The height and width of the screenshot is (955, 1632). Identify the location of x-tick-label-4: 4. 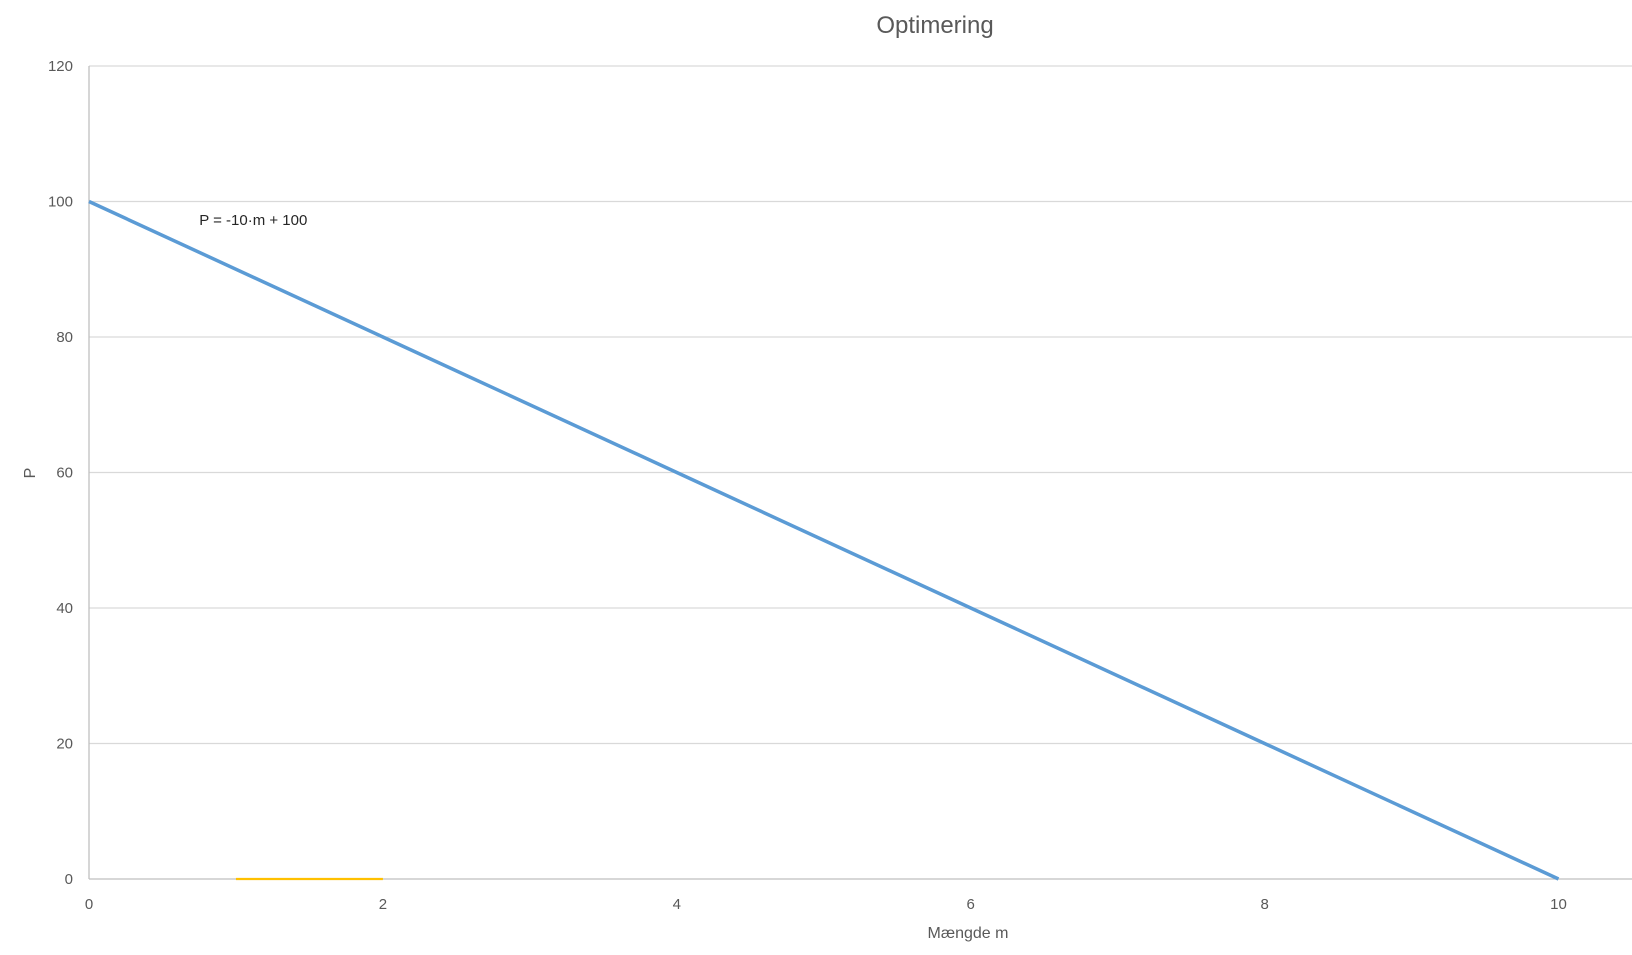
(677, 904).